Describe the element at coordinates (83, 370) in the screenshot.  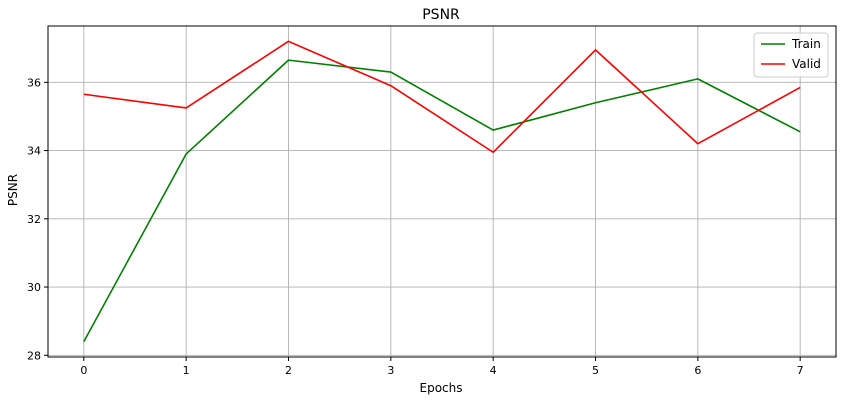
I see `x-tick-label: 0` at that location.